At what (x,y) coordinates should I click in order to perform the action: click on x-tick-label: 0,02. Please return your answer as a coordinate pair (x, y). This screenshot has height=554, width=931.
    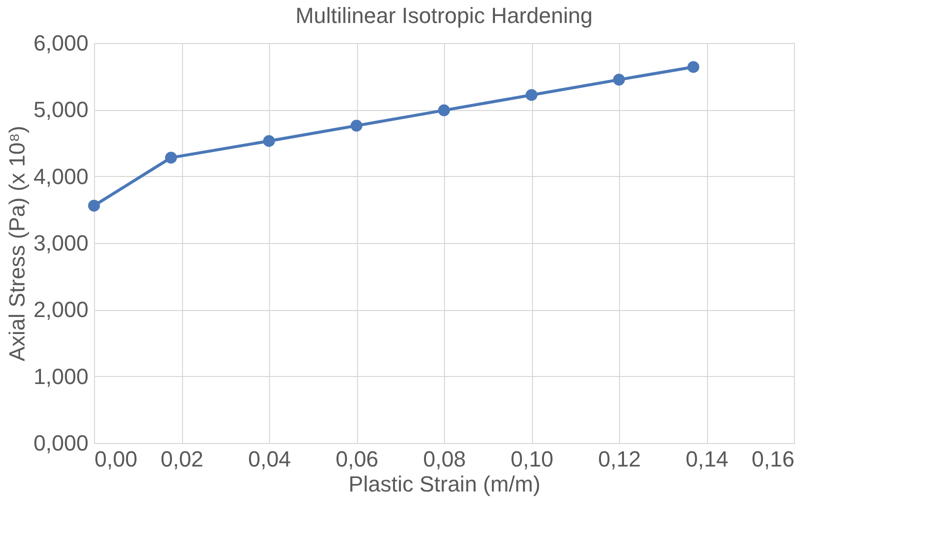
    Looking at the image, I should click on (182, 459).